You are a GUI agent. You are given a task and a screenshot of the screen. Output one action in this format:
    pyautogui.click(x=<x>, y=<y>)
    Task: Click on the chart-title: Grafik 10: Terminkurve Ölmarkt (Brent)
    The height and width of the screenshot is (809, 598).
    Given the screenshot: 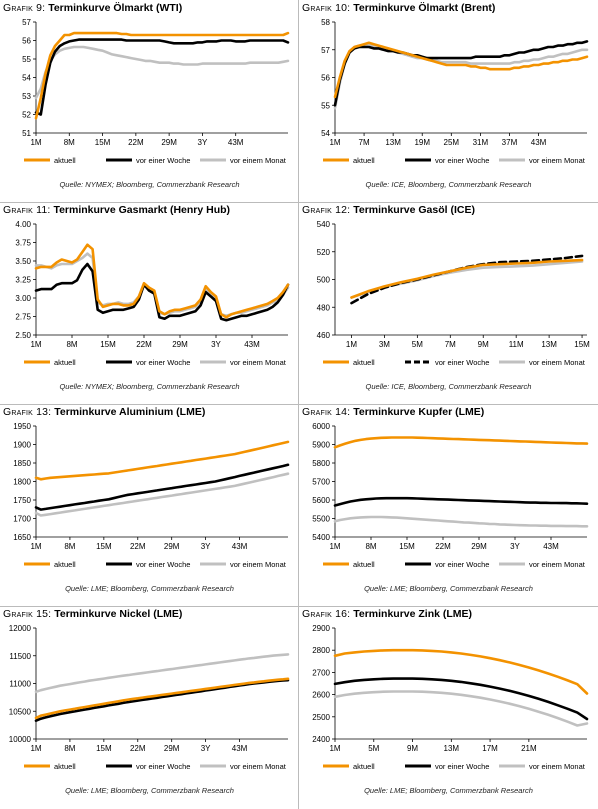 What is the action you would take?
    pyautogui.click(x=398, y=8)
    